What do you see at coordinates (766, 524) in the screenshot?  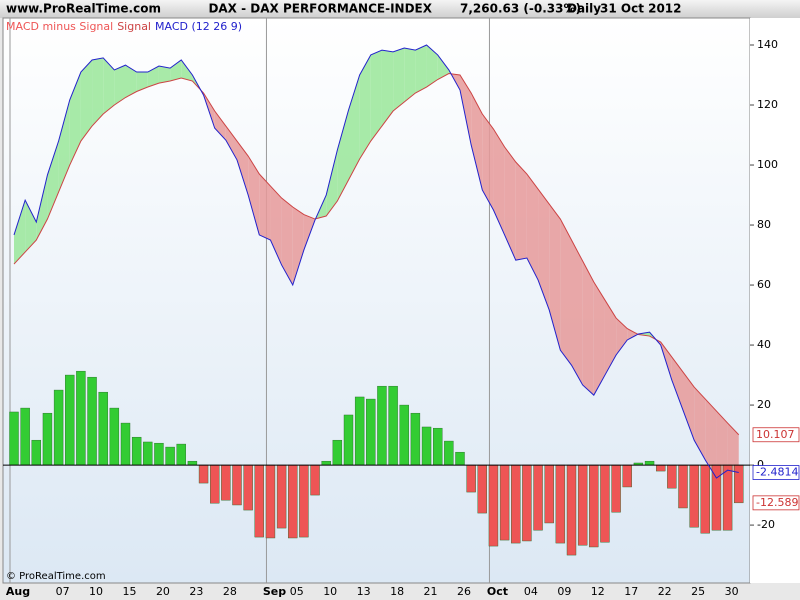 I see `y-tick-label: -20` at bounding box center [766, 524].